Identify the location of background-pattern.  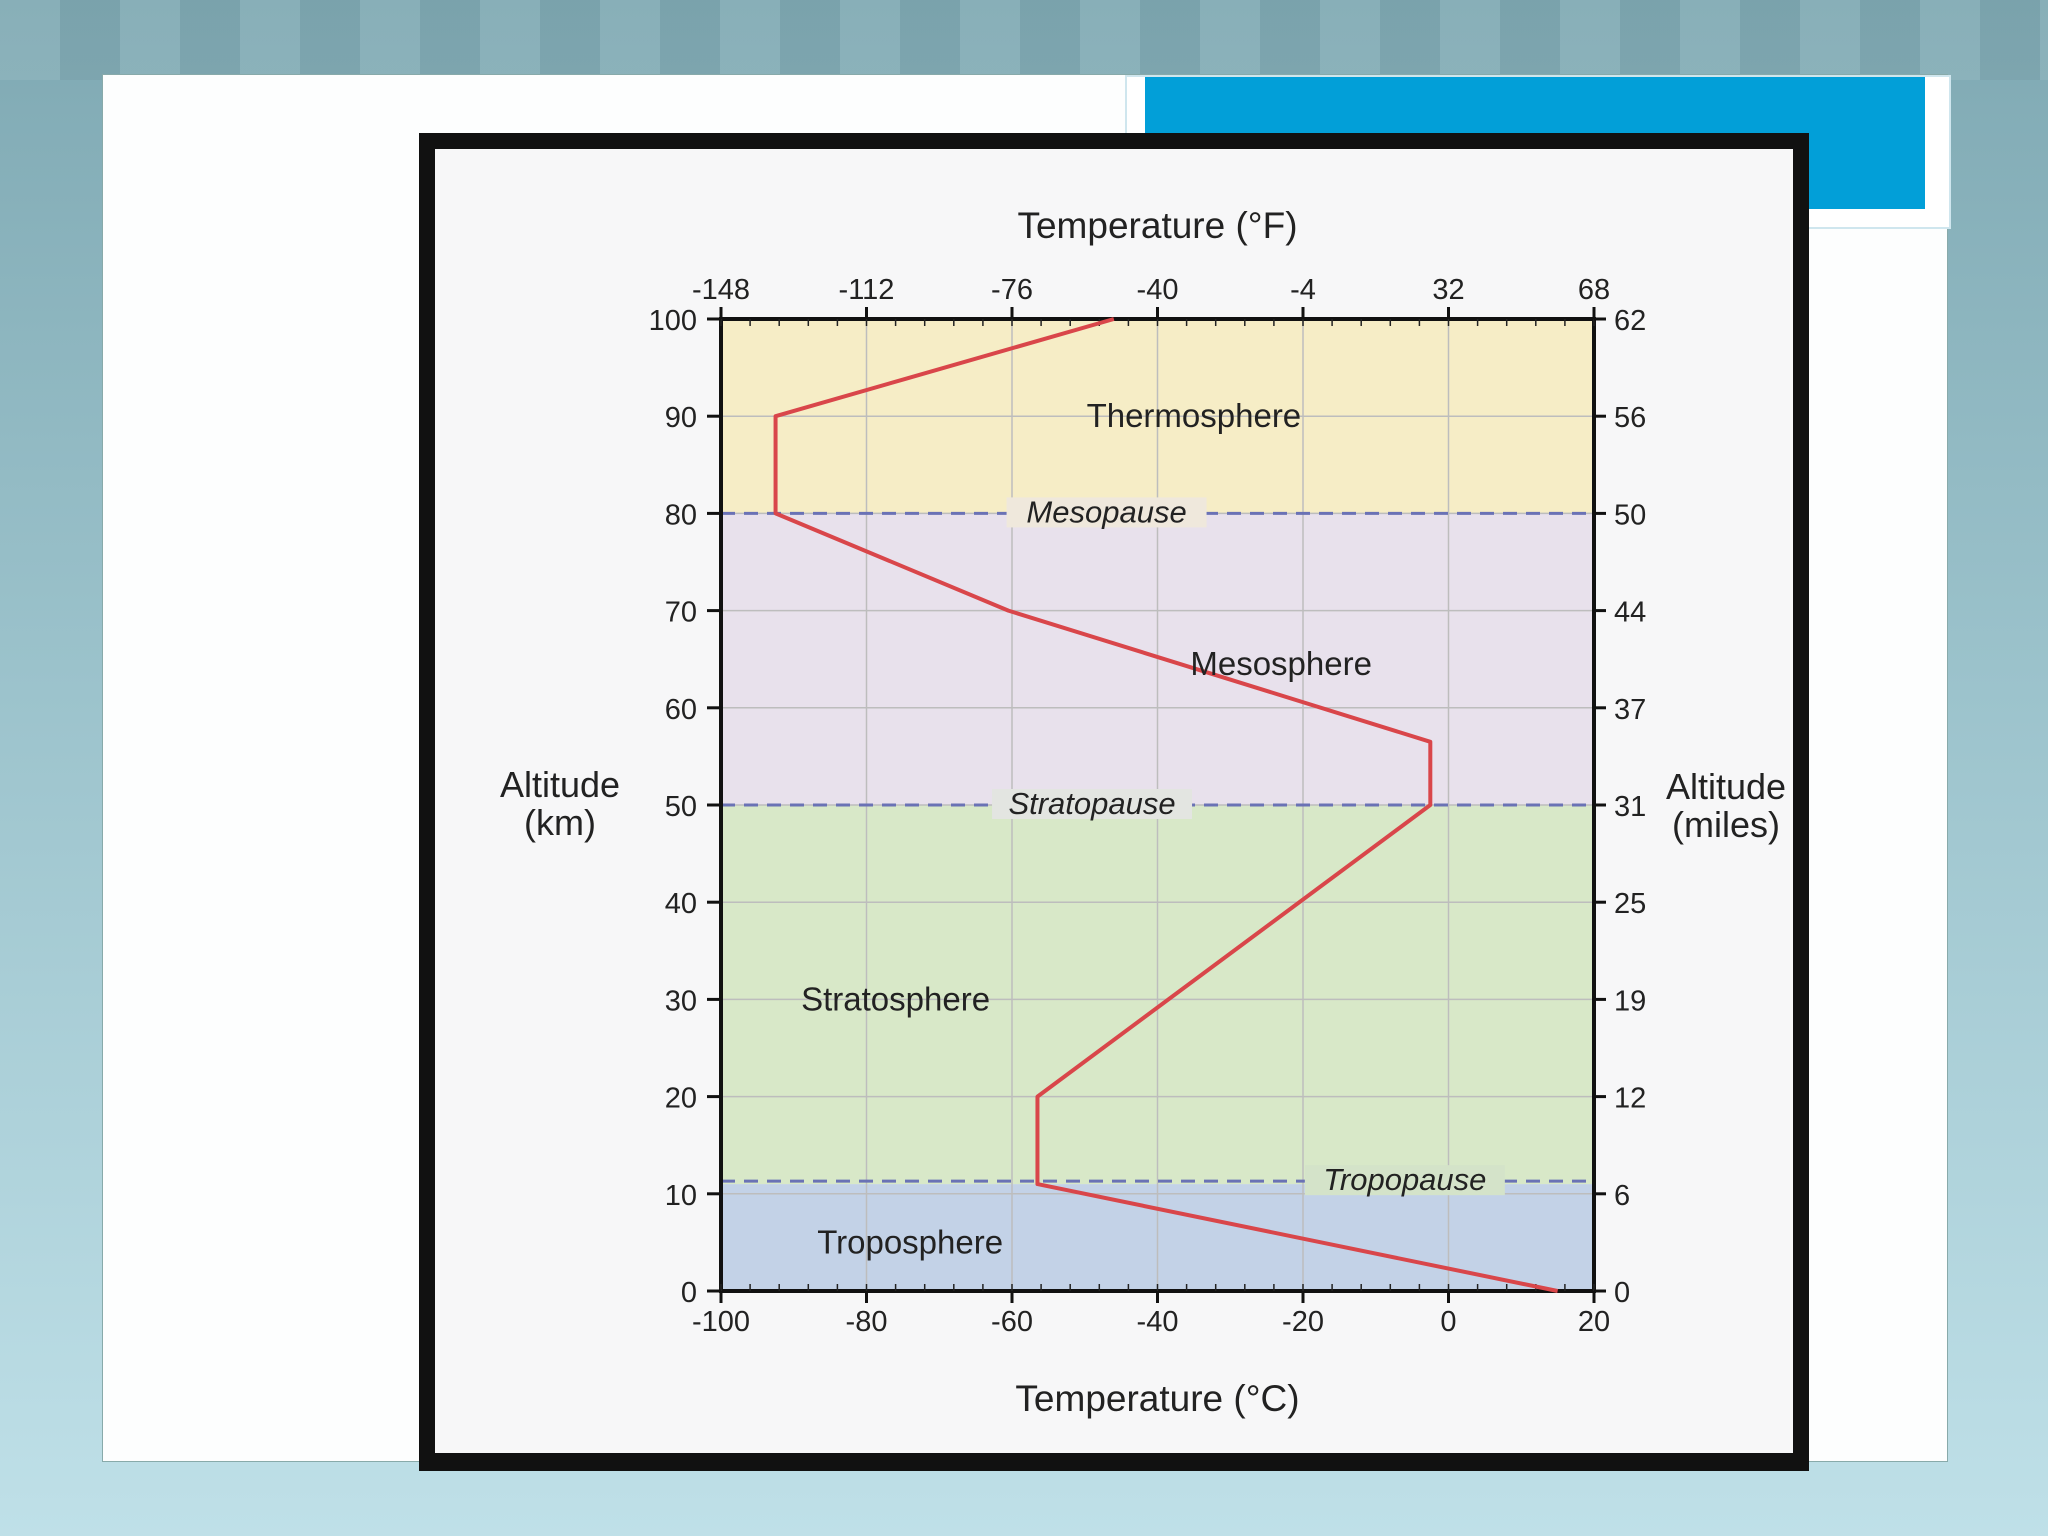
(1024, 40).